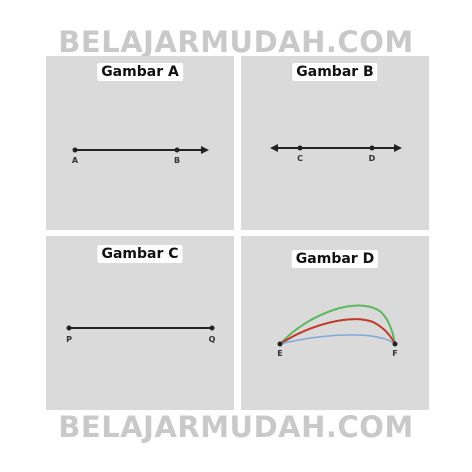 The height and width of the screenshot is (472, 472). I want to click on point-label-p: P, so click(69, 339).